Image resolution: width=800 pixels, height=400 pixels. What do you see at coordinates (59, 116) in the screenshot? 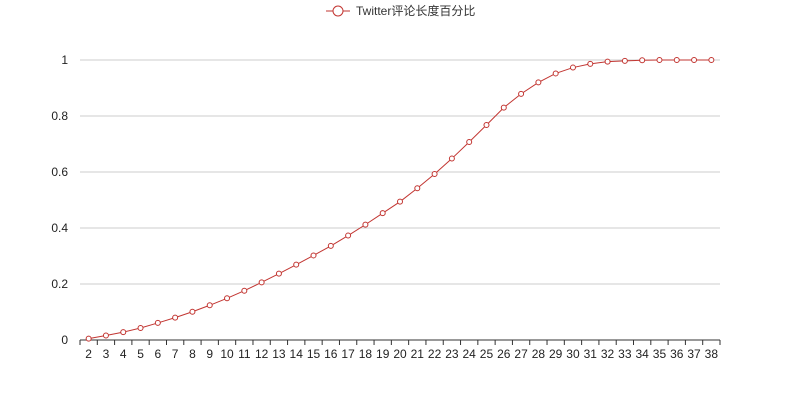
I see `y-tick-label: 0.8` at bounding box center [59, 116].